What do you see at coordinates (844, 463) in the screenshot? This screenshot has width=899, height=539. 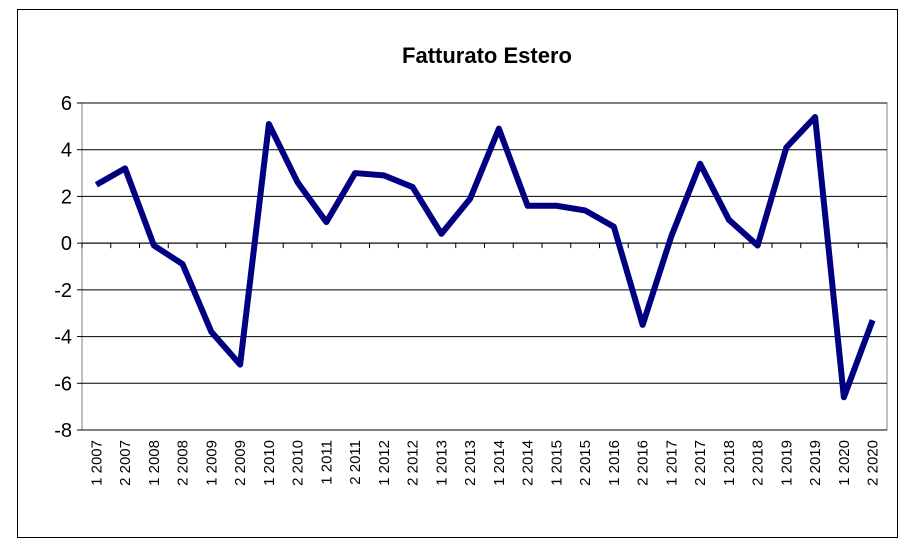 I see `x-tick-label: 1 2020` at bounding box center [844, 463].